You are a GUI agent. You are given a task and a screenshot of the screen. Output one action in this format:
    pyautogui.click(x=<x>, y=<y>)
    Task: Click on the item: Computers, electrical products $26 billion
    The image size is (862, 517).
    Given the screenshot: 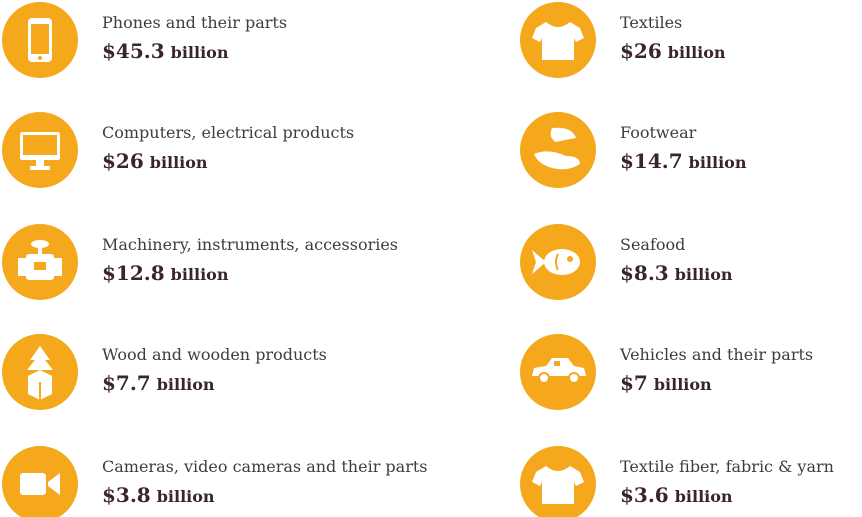 What is the action you would take?
    pyautogui.click(x=178, y=150)
    